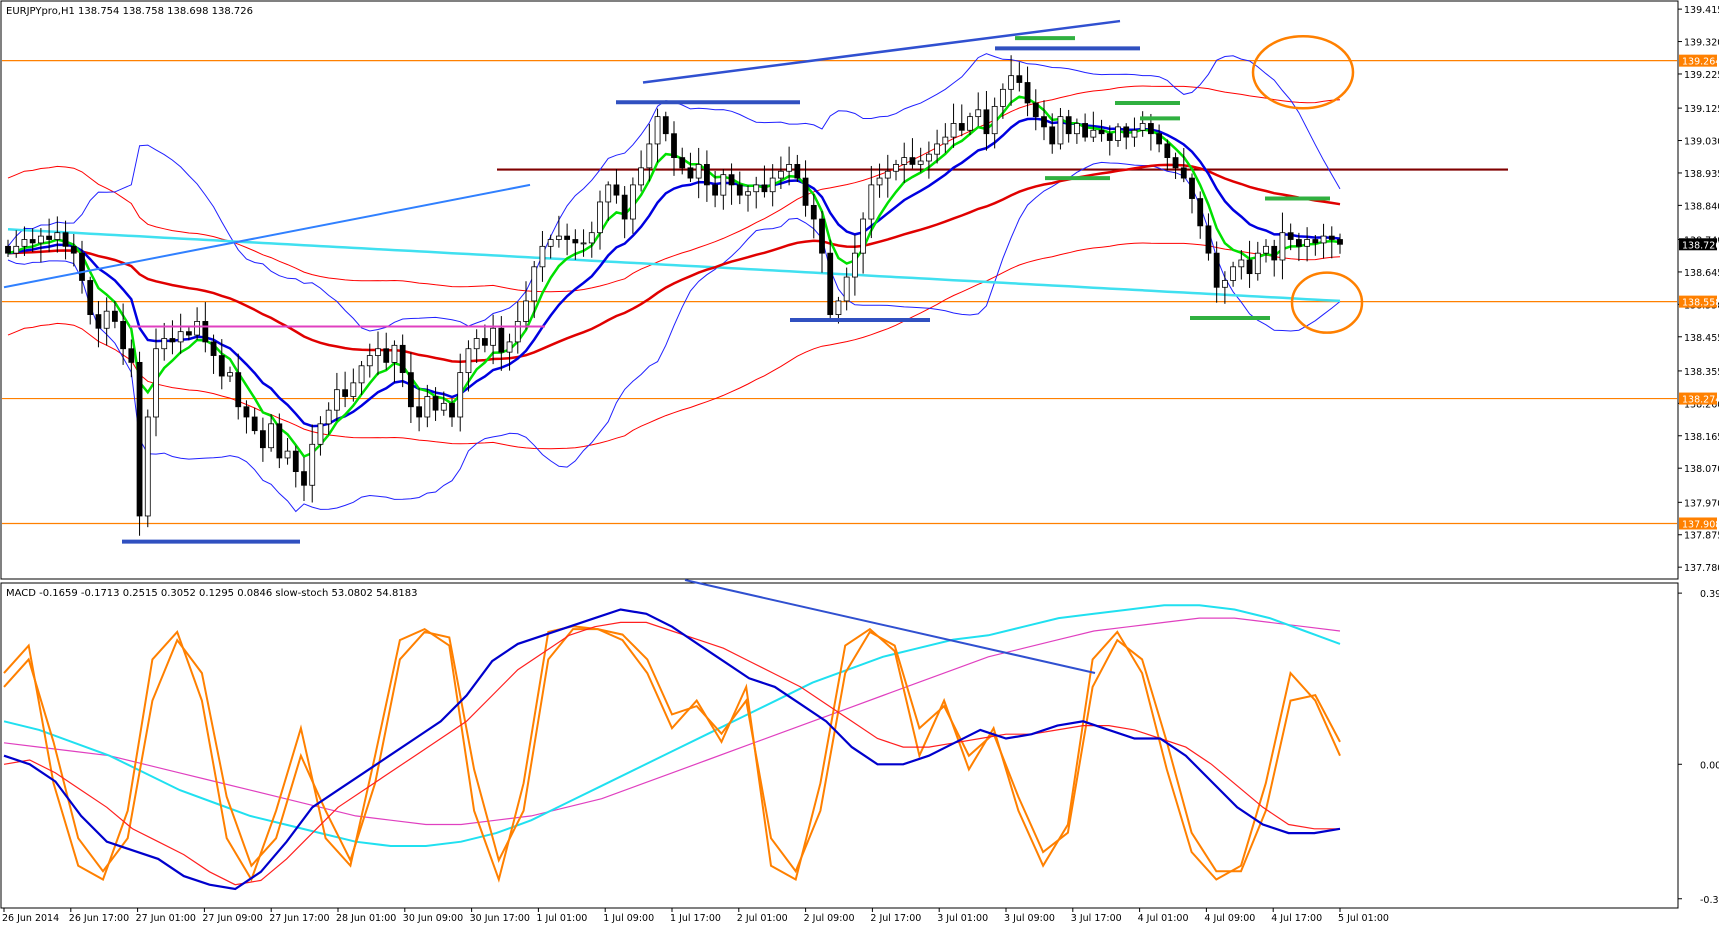 The width and height of the screenshot is (1719, 926). What do you see at coordinates (1701, 109) in the screenshot?
I see `y-tick-label: 139.125` at bounding box center [1701, 109].